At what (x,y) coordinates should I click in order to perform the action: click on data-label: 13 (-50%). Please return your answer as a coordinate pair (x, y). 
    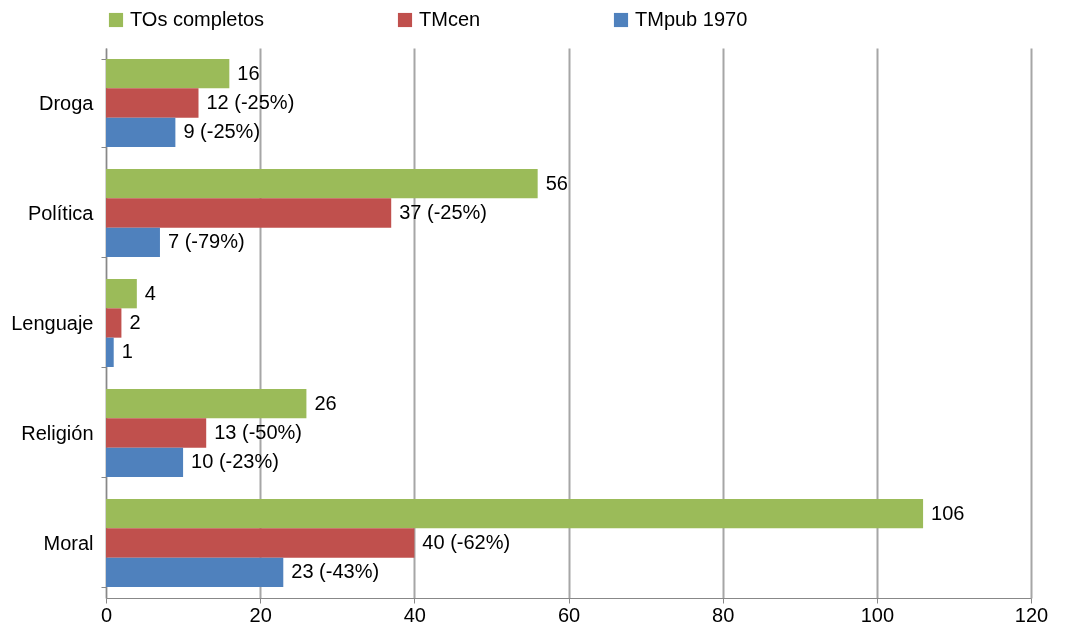
    Looking at the image, I should click on (258, 432).